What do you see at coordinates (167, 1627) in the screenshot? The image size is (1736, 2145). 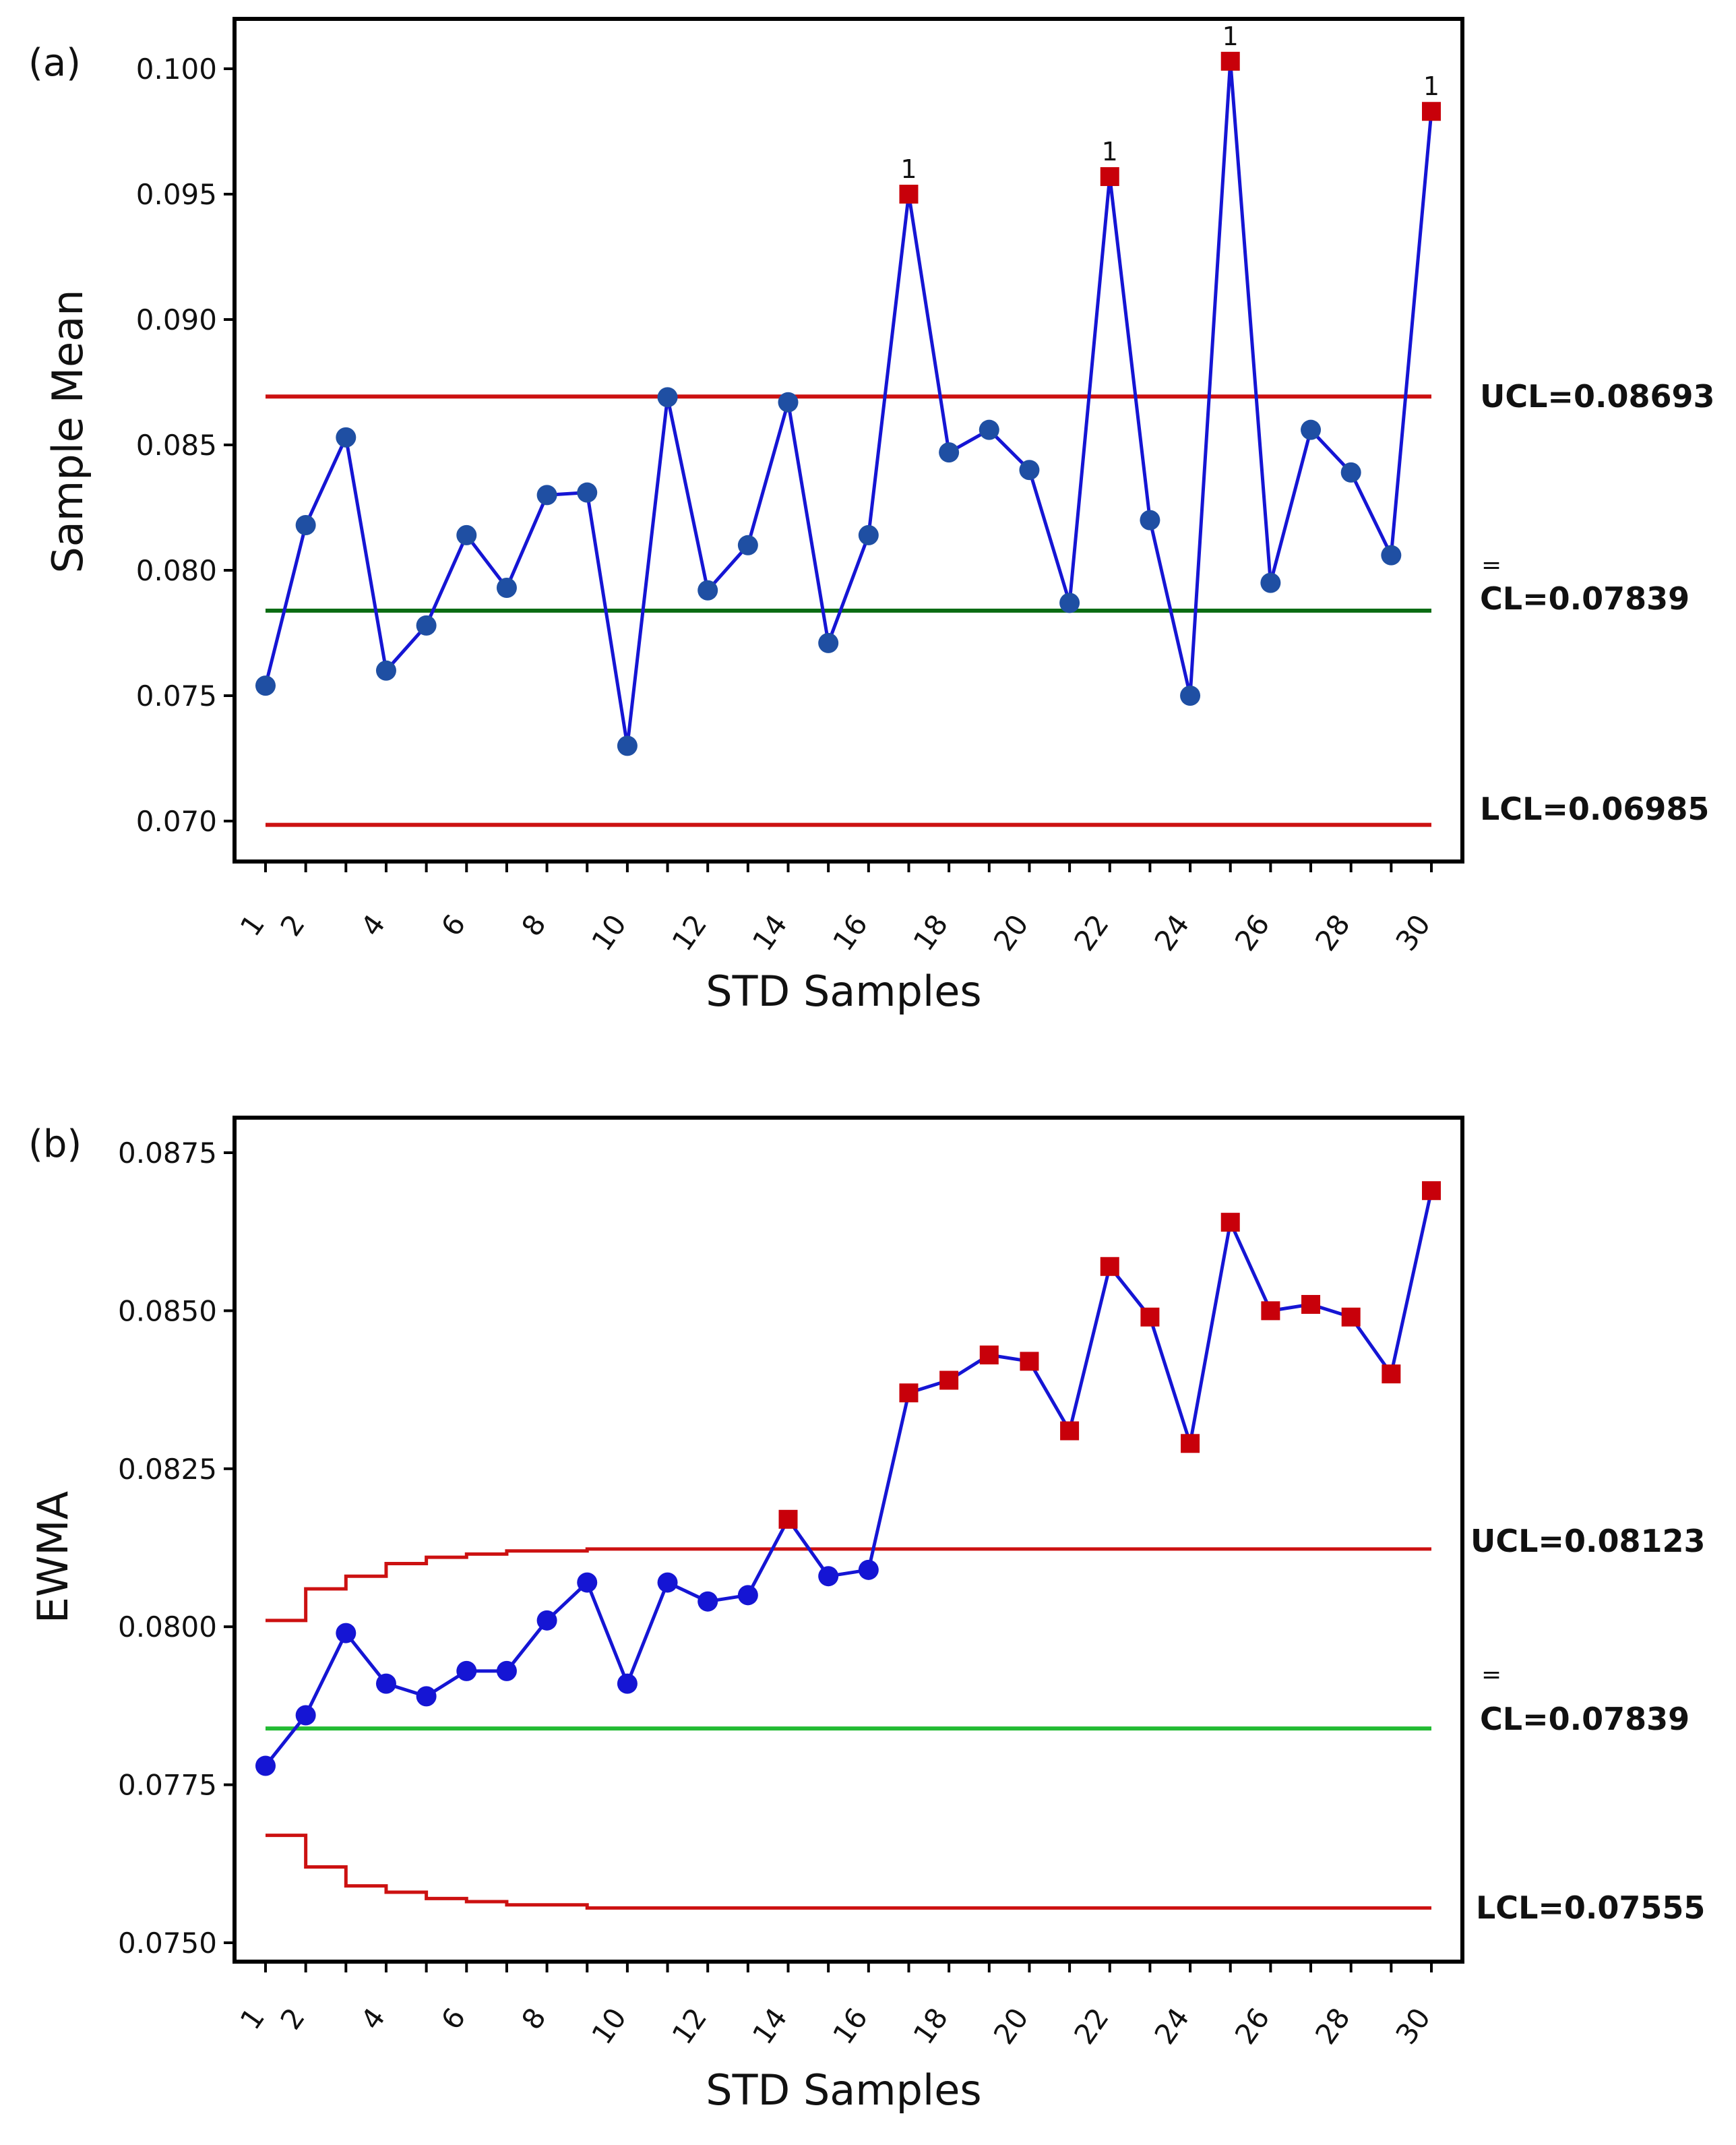 I see `y-tick-label: 0.0800` at bounding box center [167, 1627].